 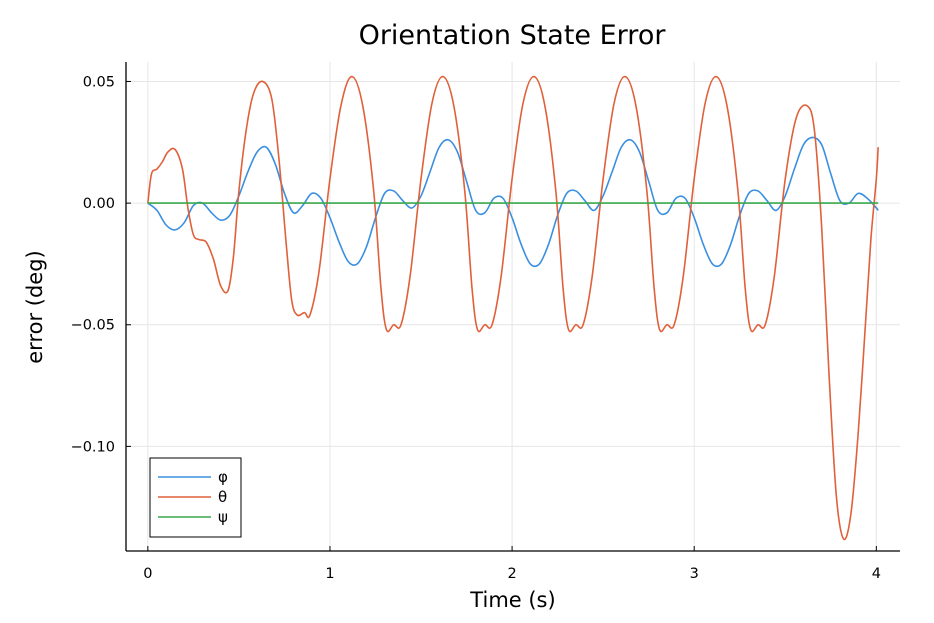 I want to click on x-tick-label: 1, so click(x=329, y=574).